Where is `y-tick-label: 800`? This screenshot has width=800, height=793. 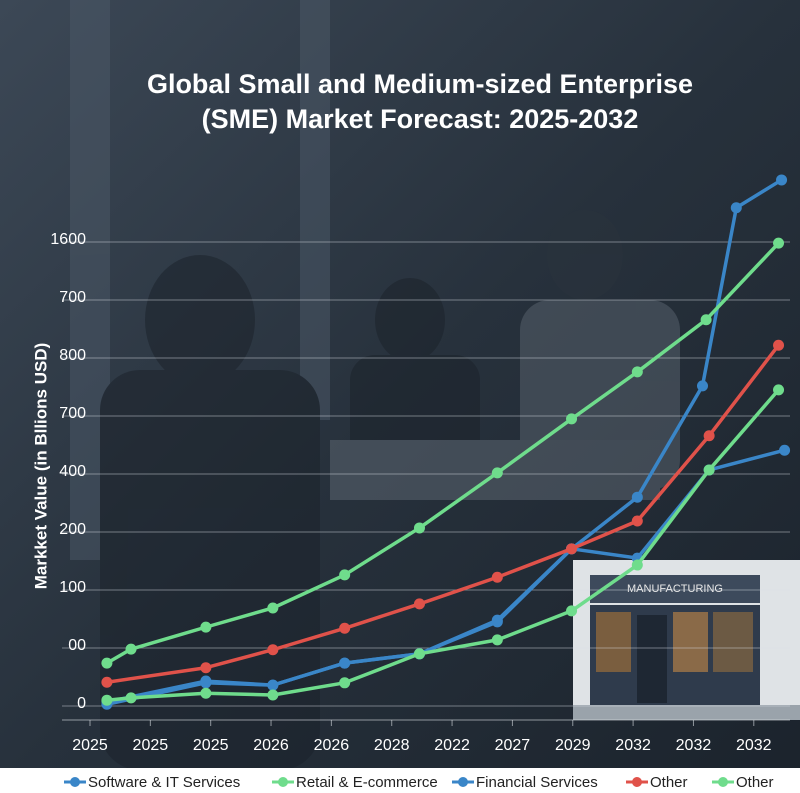
y-tick-label: 800 is located at coordinates (72, 355).